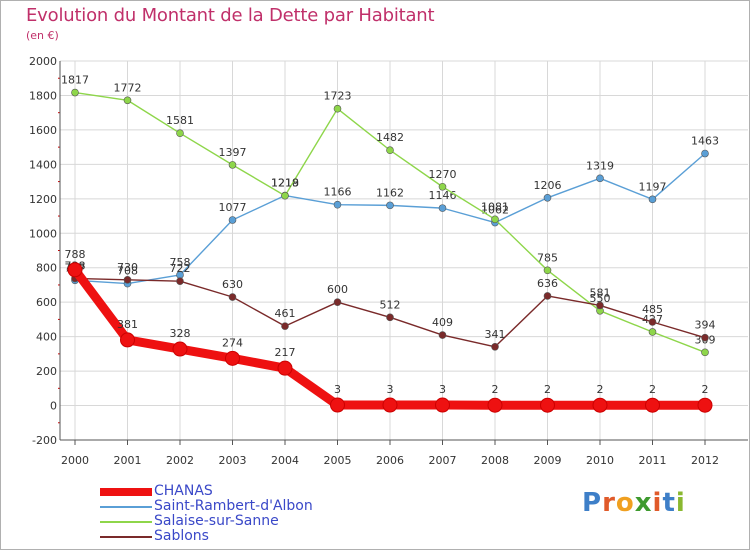 The width and height of the screenshot is (750, 550). I want to click on x-tick-label: 2002, so click(180, 460).